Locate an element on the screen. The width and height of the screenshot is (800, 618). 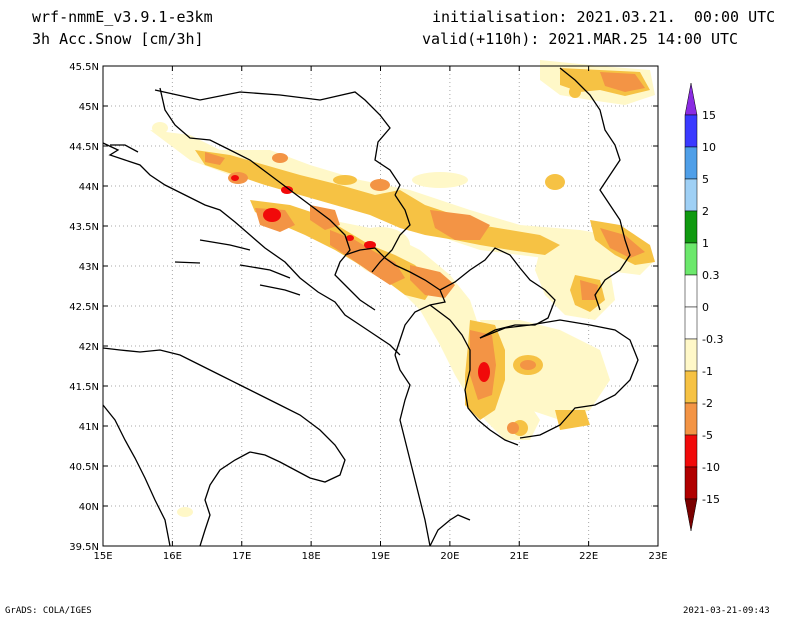
colorbar: 15 10 5 2 1 0.3 0 -0.3 -1 -2 -5 -10 -15 is located at coordinates (703, 307).